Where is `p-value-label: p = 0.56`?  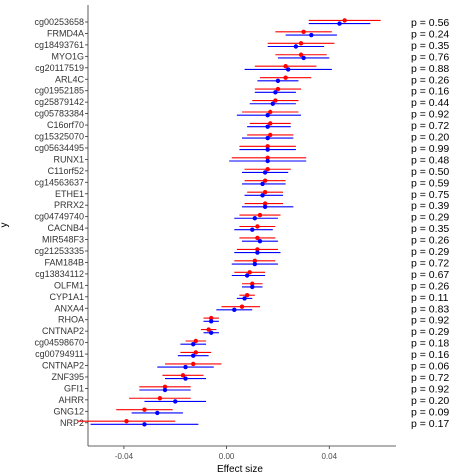 p-value-label: p = 0.56 is located at coordinates (430, 23).